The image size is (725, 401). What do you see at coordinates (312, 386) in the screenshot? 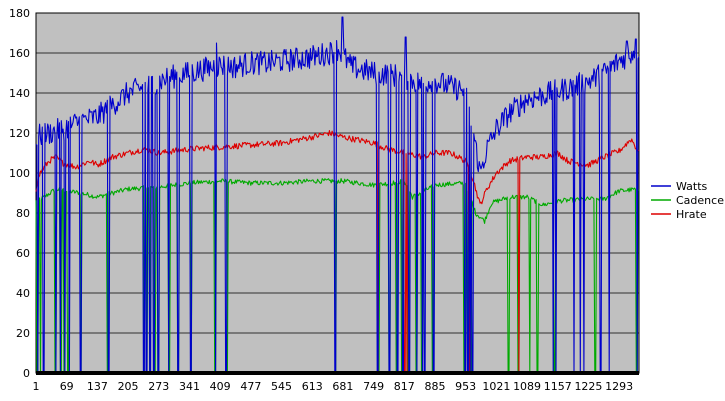
I see `x-tick-label: 613` at bounding box center [312, 386].